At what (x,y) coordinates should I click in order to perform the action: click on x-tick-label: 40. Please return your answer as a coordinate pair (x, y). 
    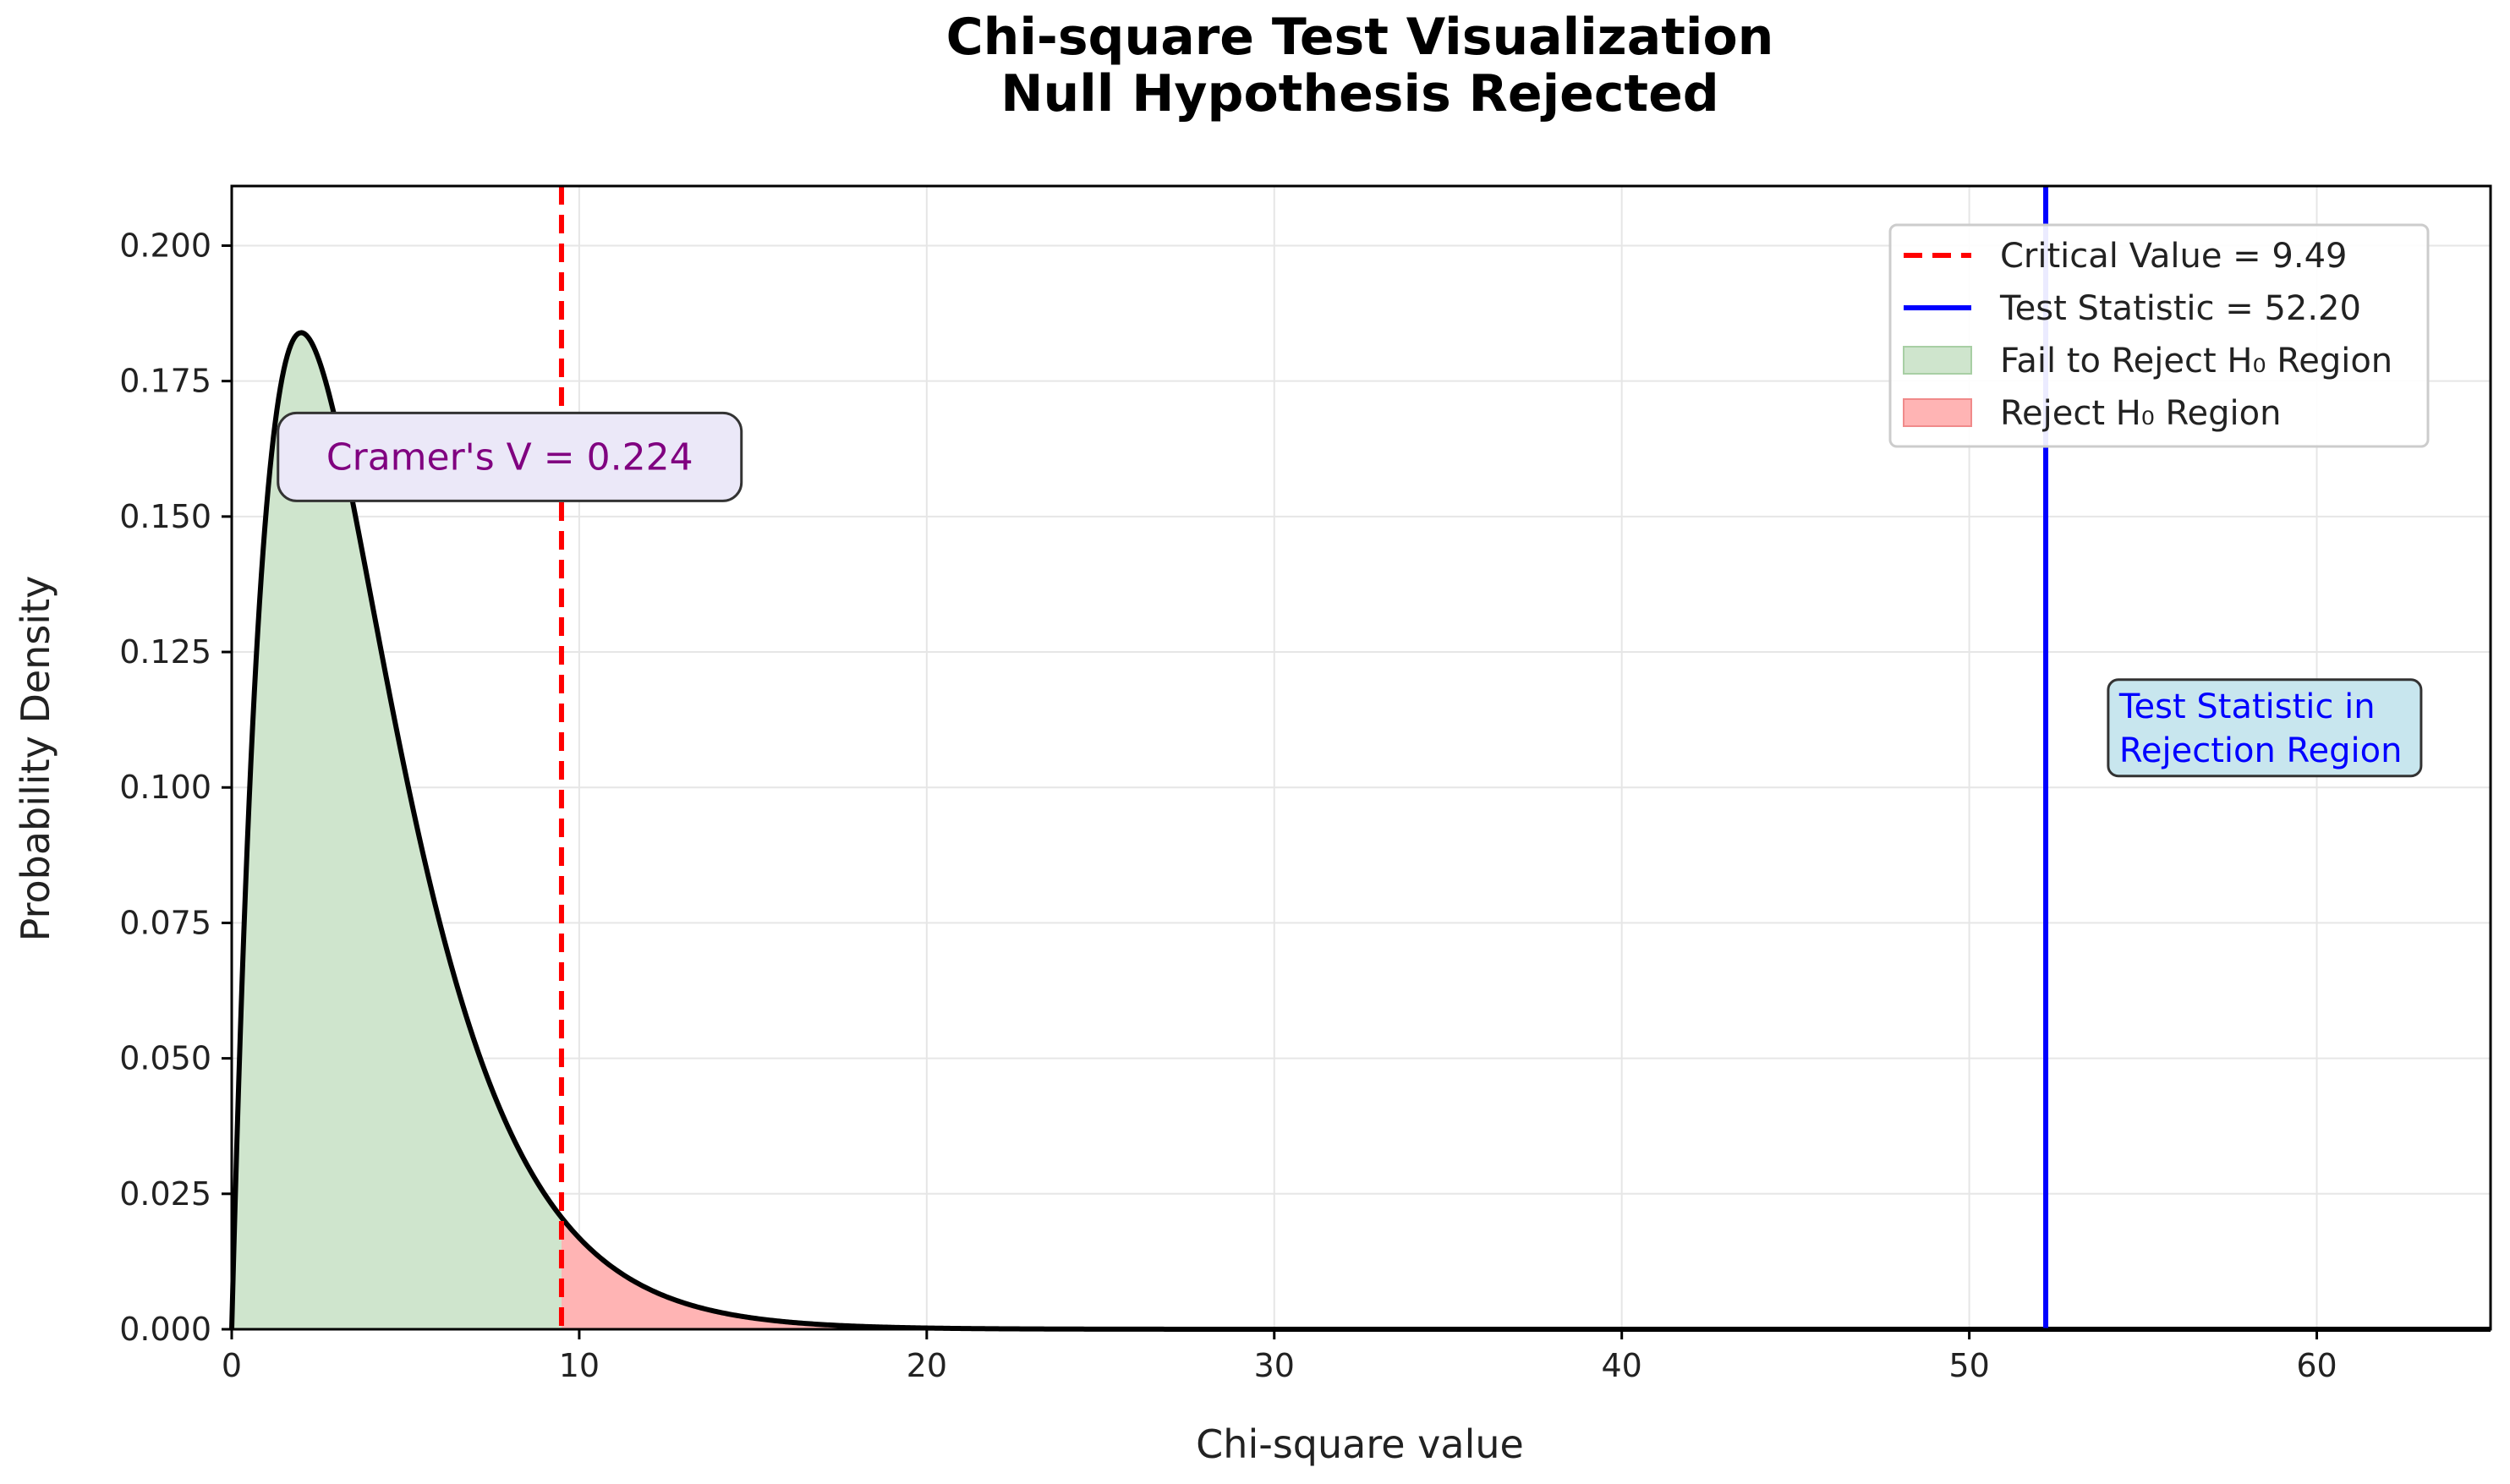
    Looking at the image, I should click on (1622, 1365).